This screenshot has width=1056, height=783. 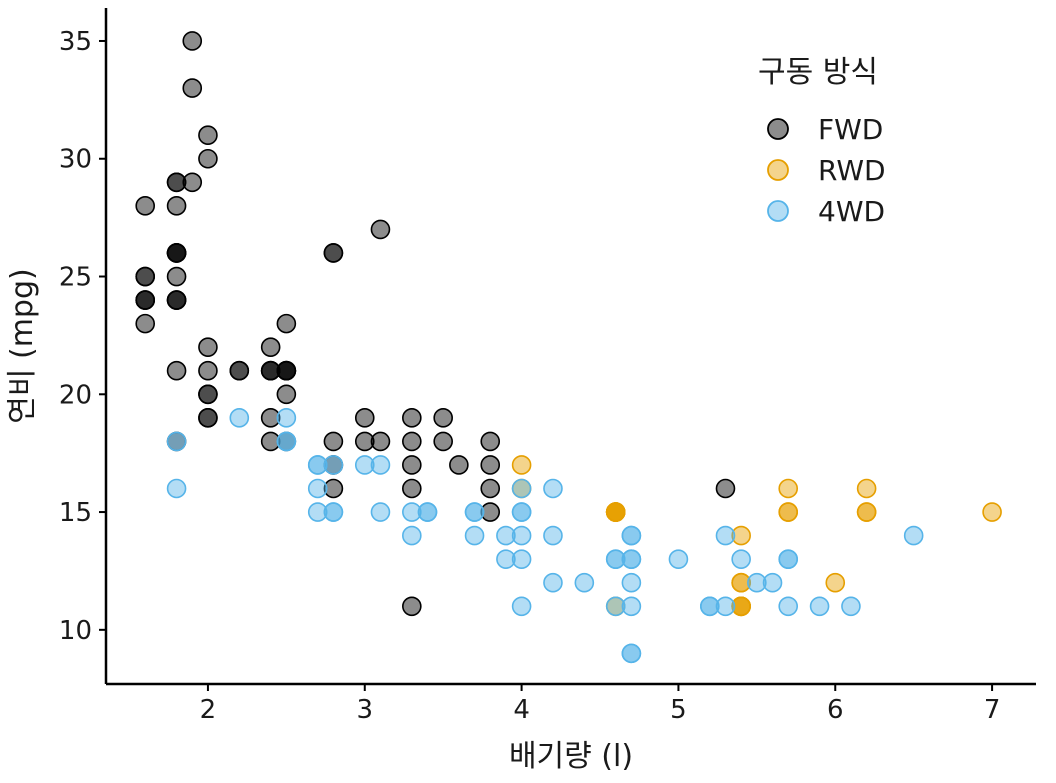 What do you see at coordinates (778, 129) in the screenshot?
I see `legend-marker-fwd` at bounding box center [778, 129].